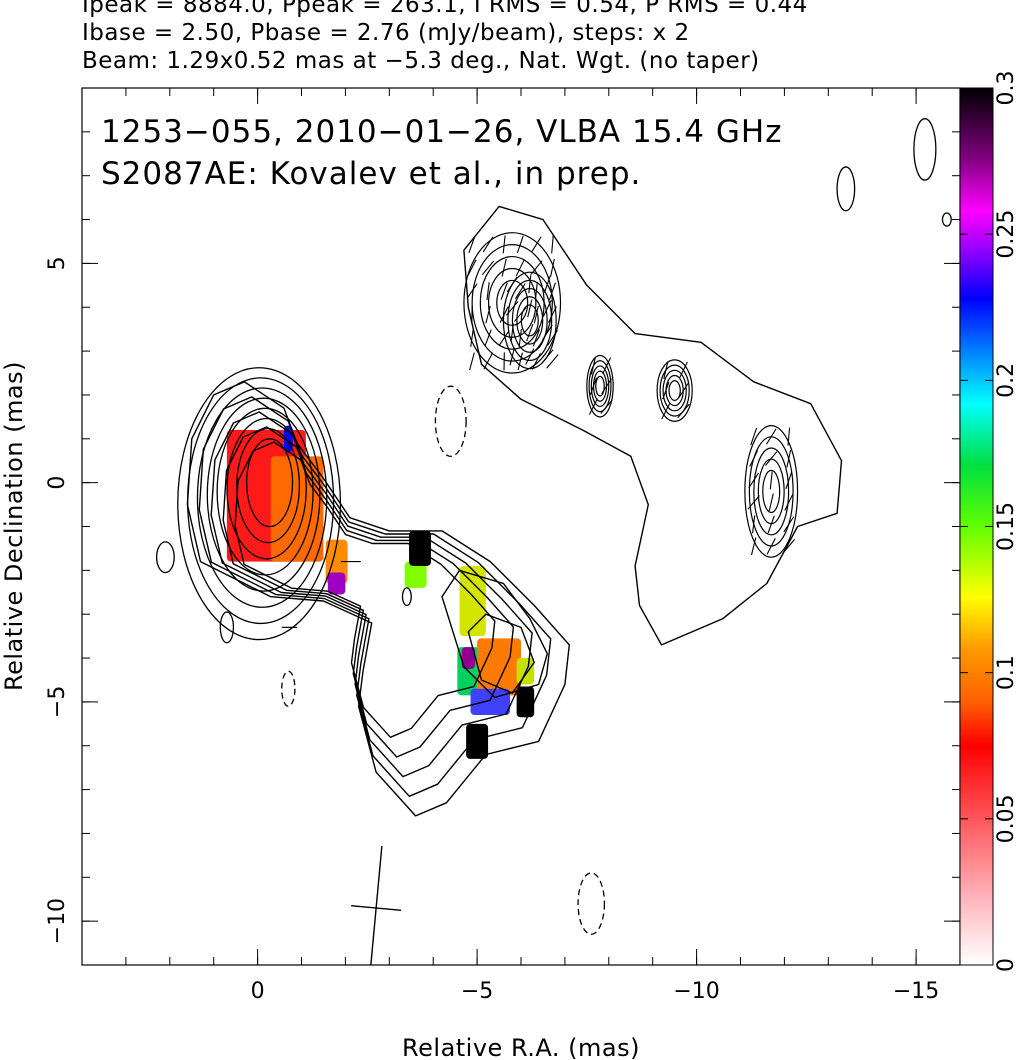 The height and width of the screenshot is (1060, 1021). I want to click on colorbar-tick-label: 0.3, so click(1006, 88).